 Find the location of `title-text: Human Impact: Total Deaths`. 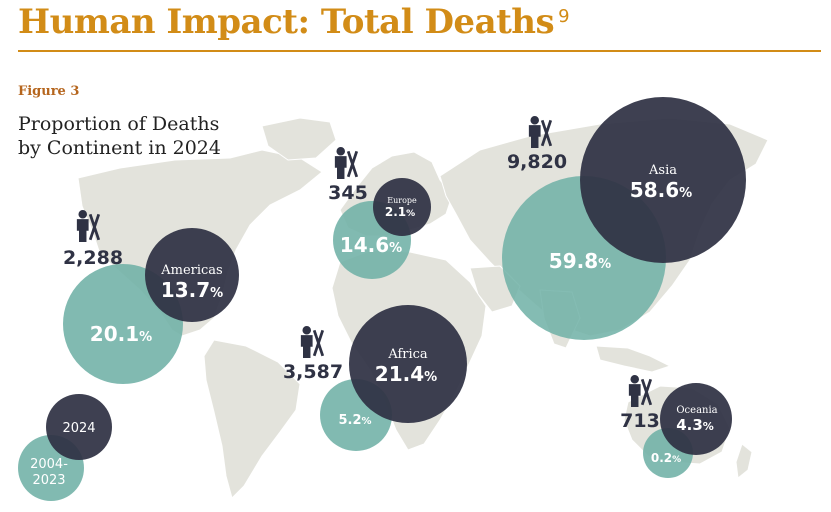

title-text: Human Impact: Total Deaths is located at coordinates (286, 22).